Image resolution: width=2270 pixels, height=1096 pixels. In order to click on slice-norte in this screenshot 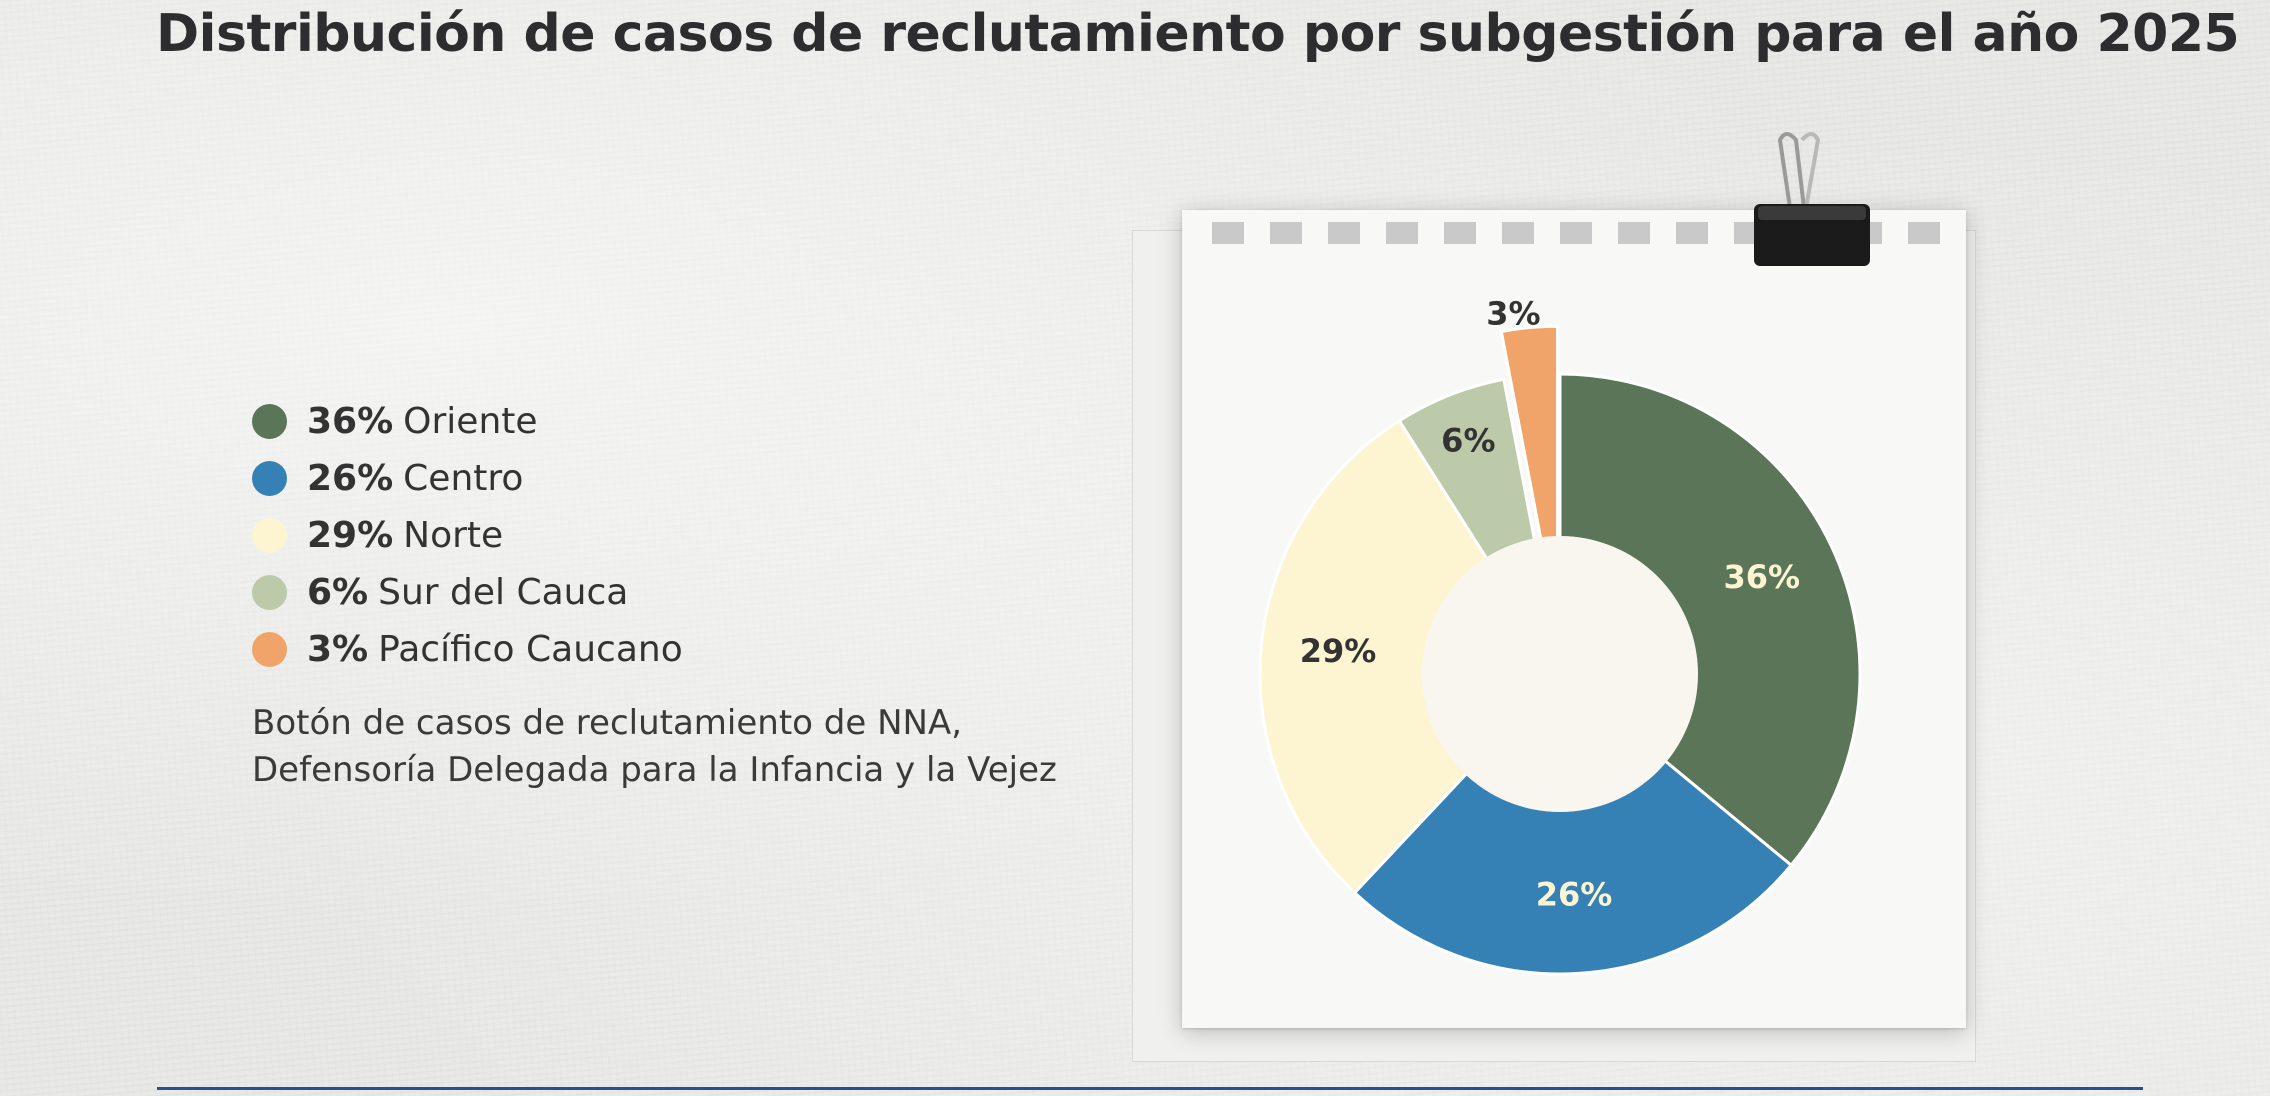, I will do `click(1410, 656)`.